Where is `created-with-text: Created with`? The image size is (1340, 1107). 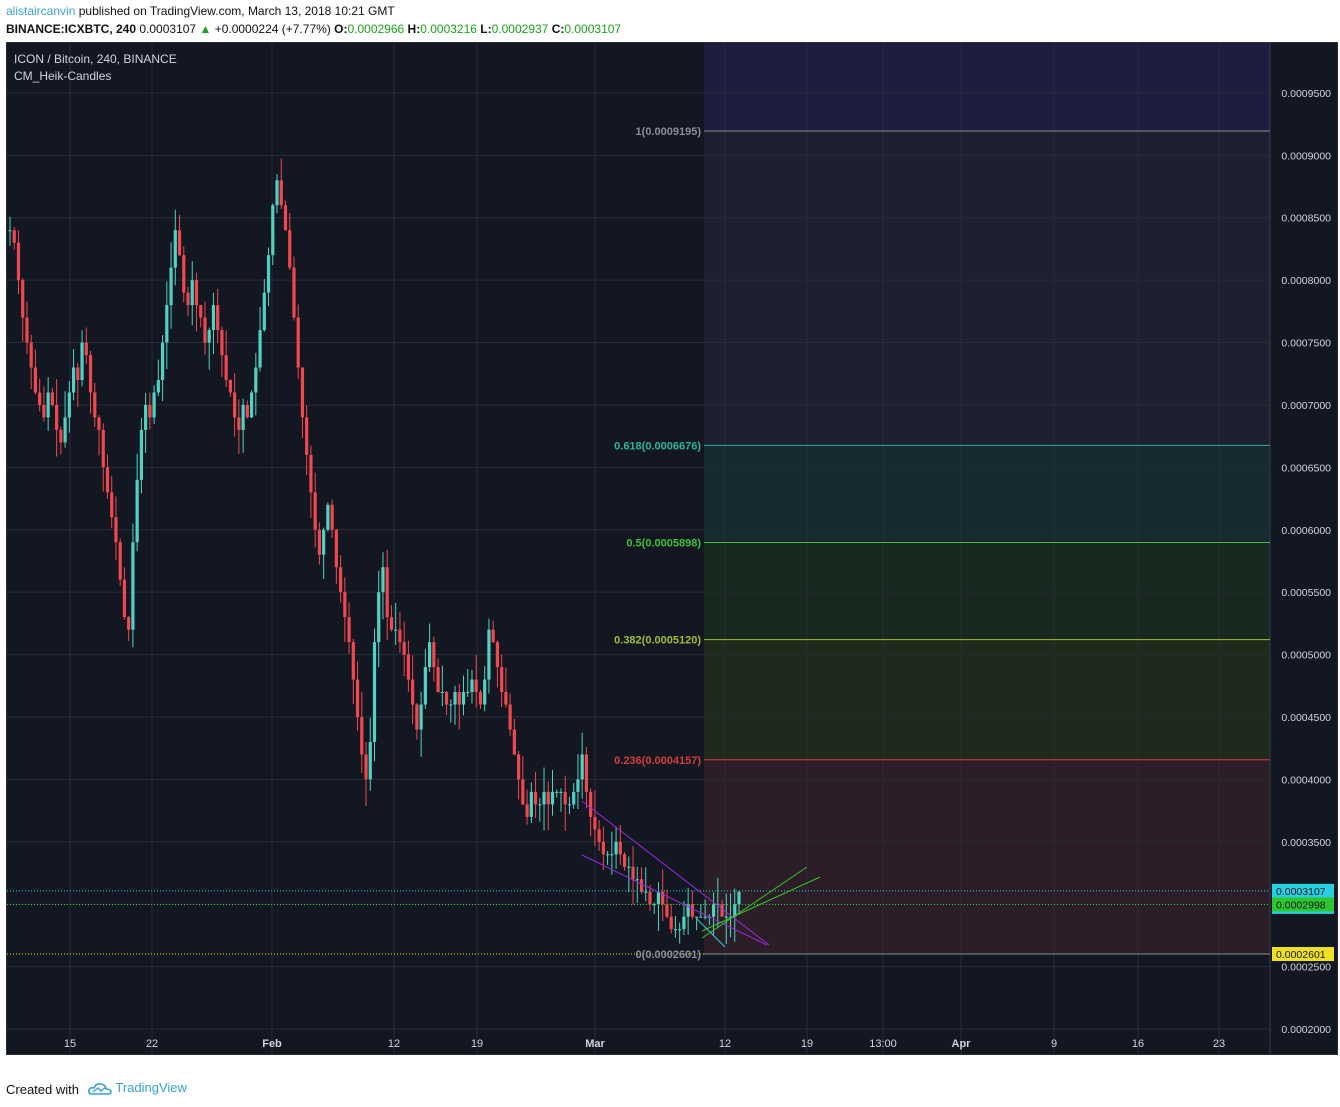 created-with-text: Created with is located at coordinates (42, 1089).